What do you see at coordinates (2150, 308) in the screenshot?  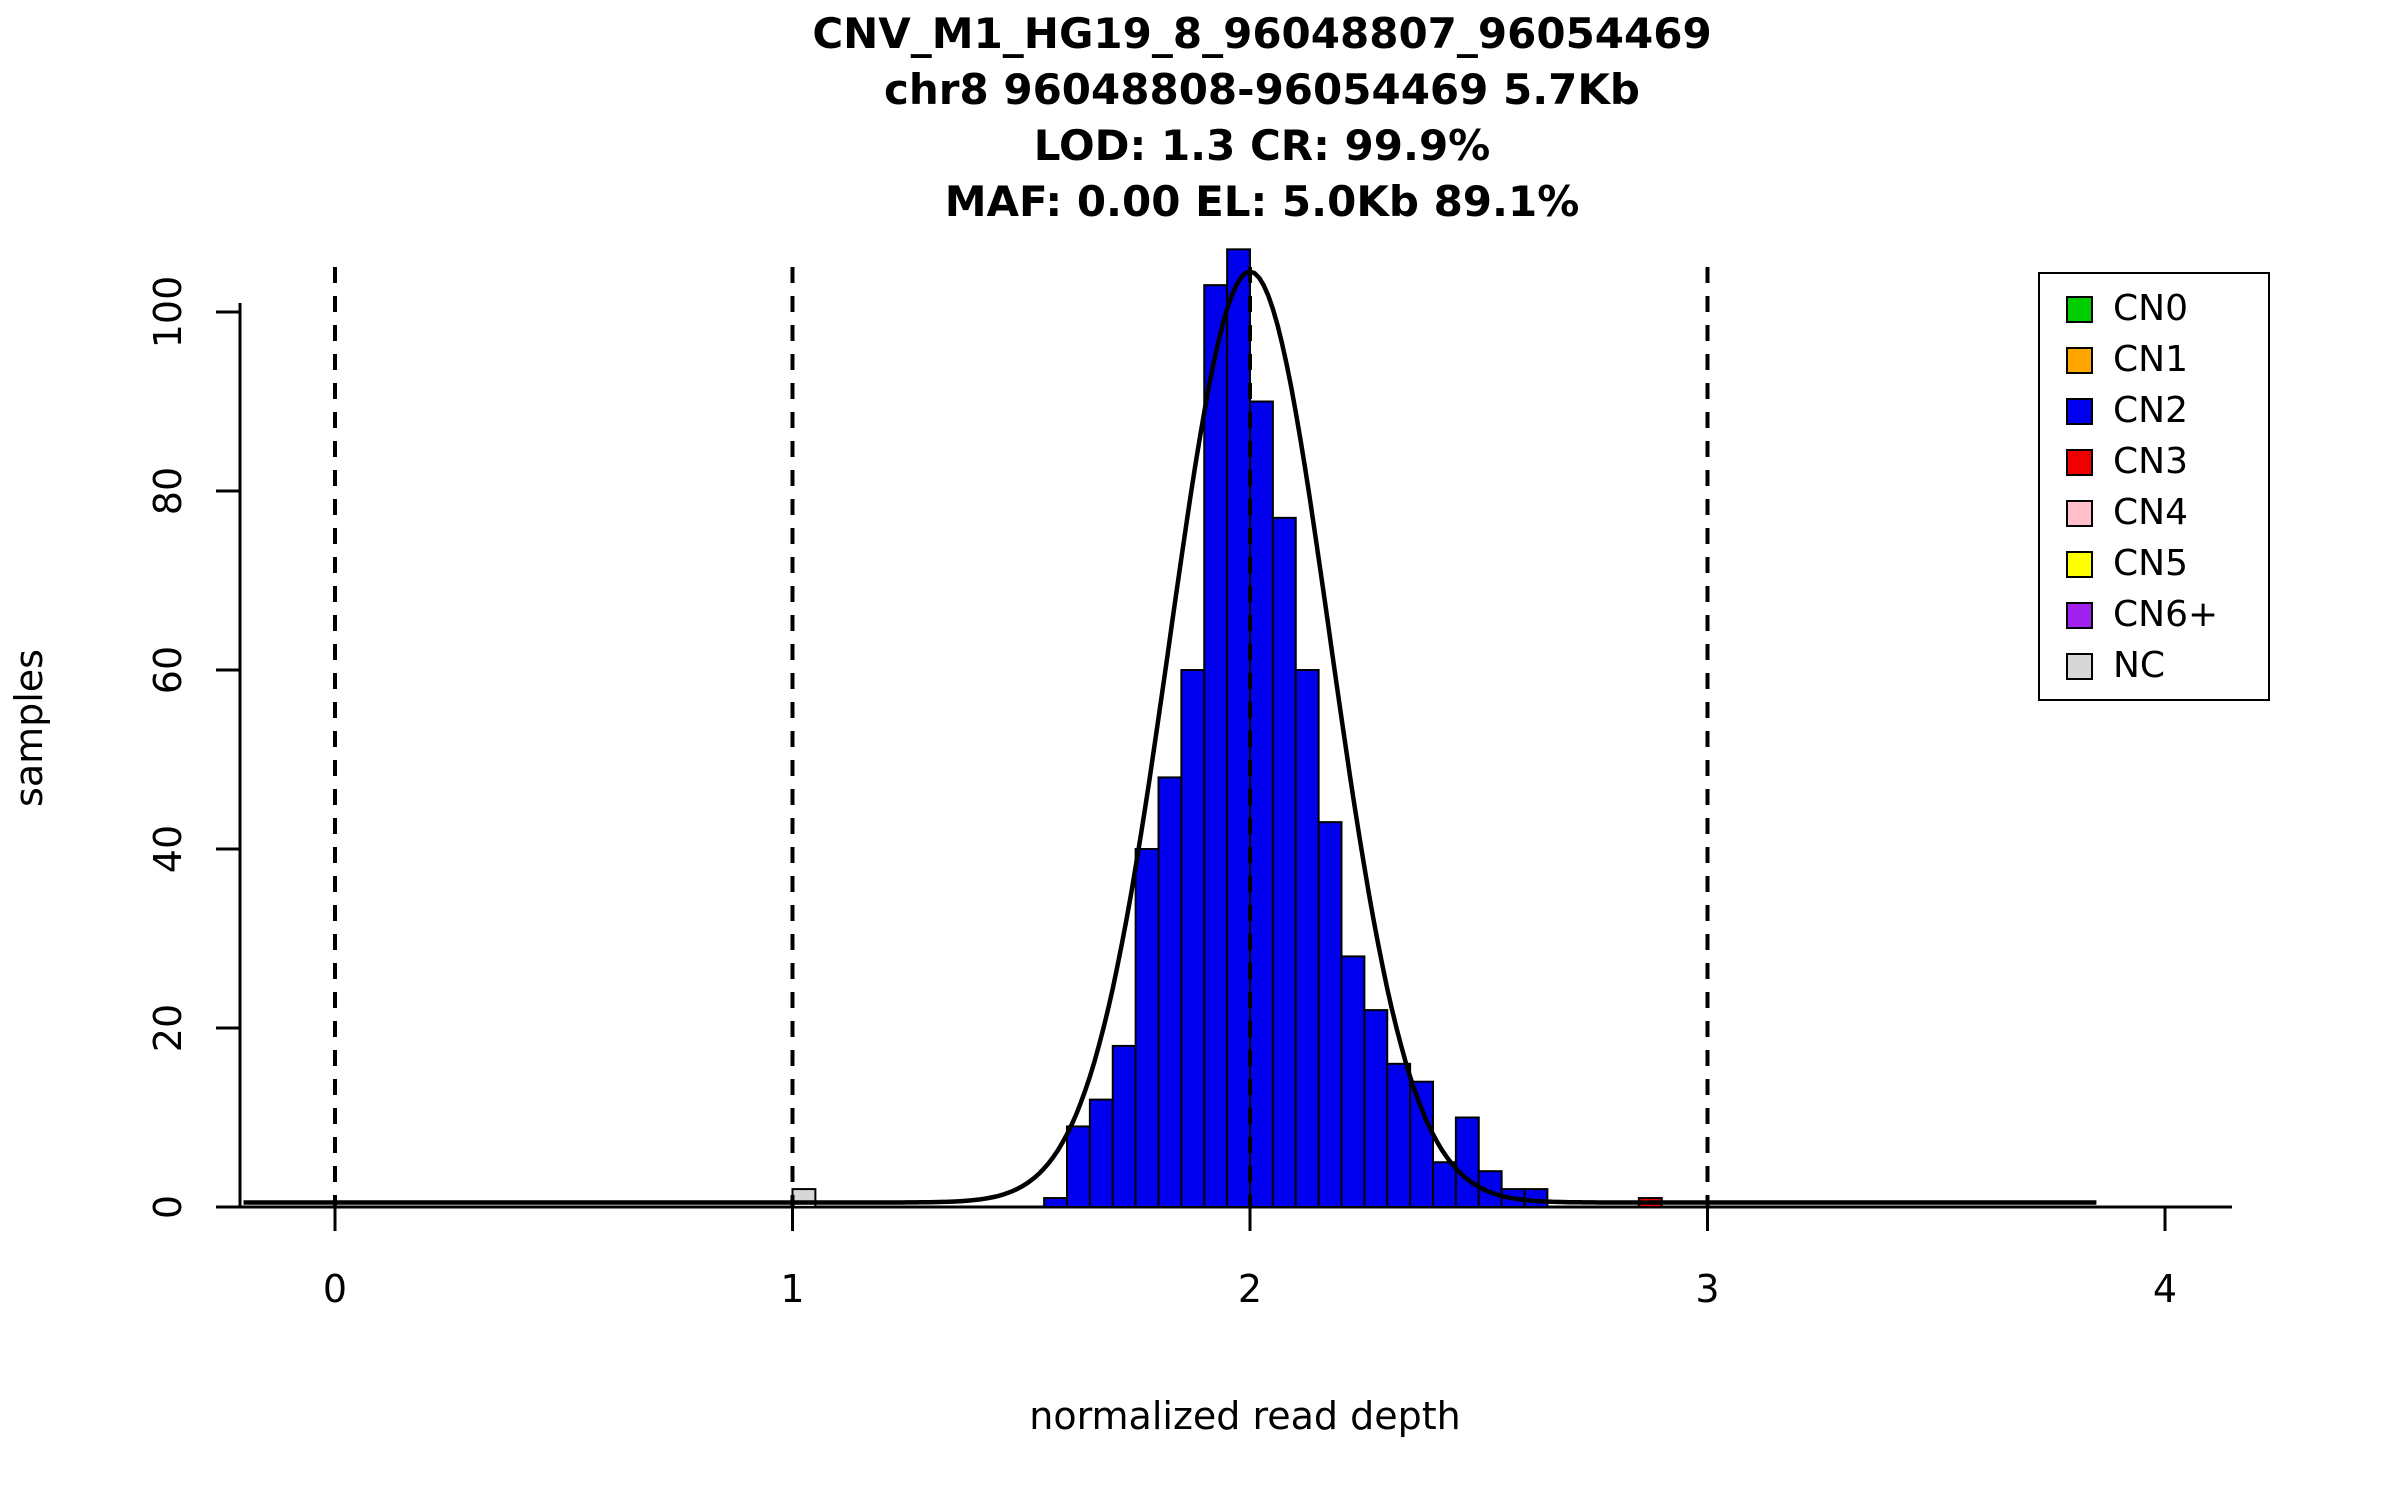 I see `legend-label: CN0` at bounding box center [2150, 308].